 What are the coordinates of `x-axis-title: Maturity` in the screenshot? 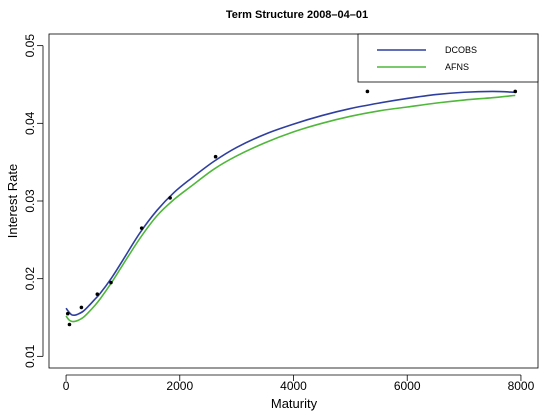 It's located at (294, 403).